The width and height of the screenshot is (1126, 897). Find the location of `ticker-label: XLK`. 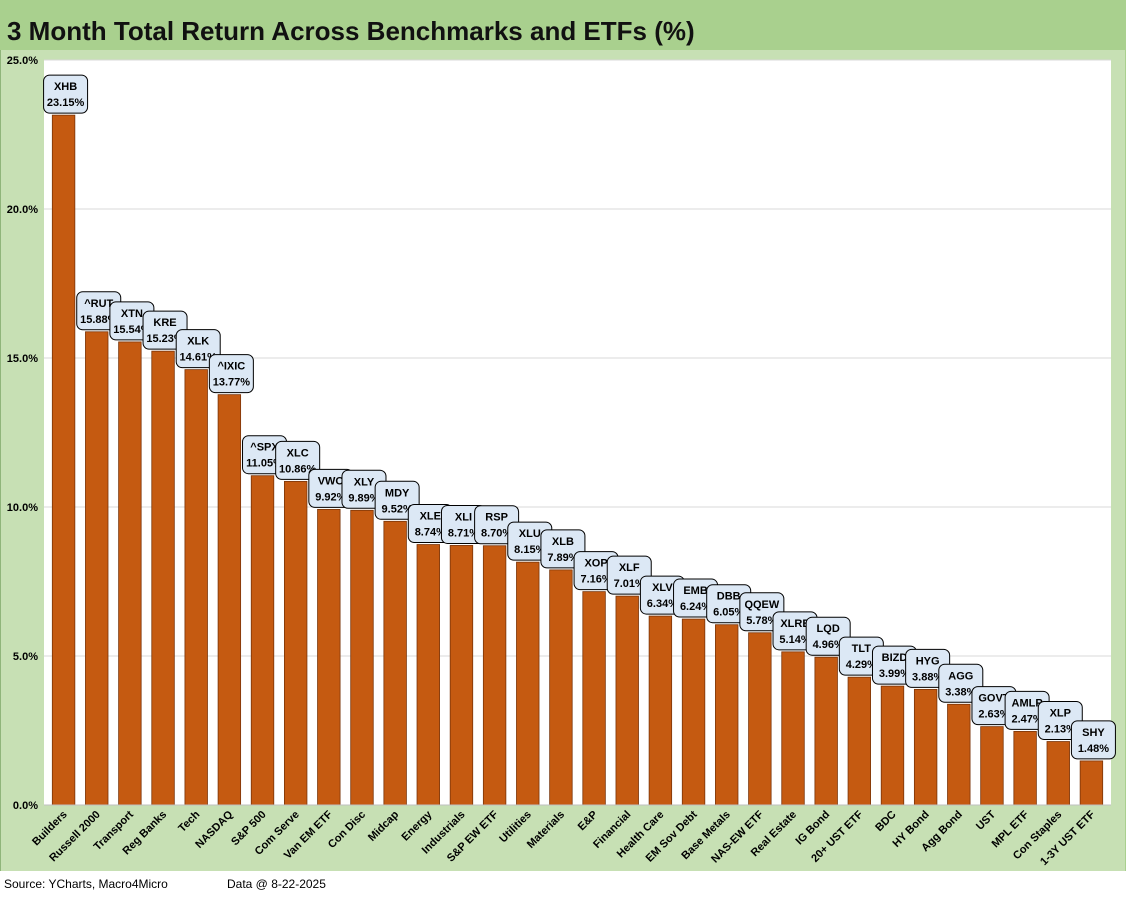

ticker-label: XLK is located at coordinates (198, 342).